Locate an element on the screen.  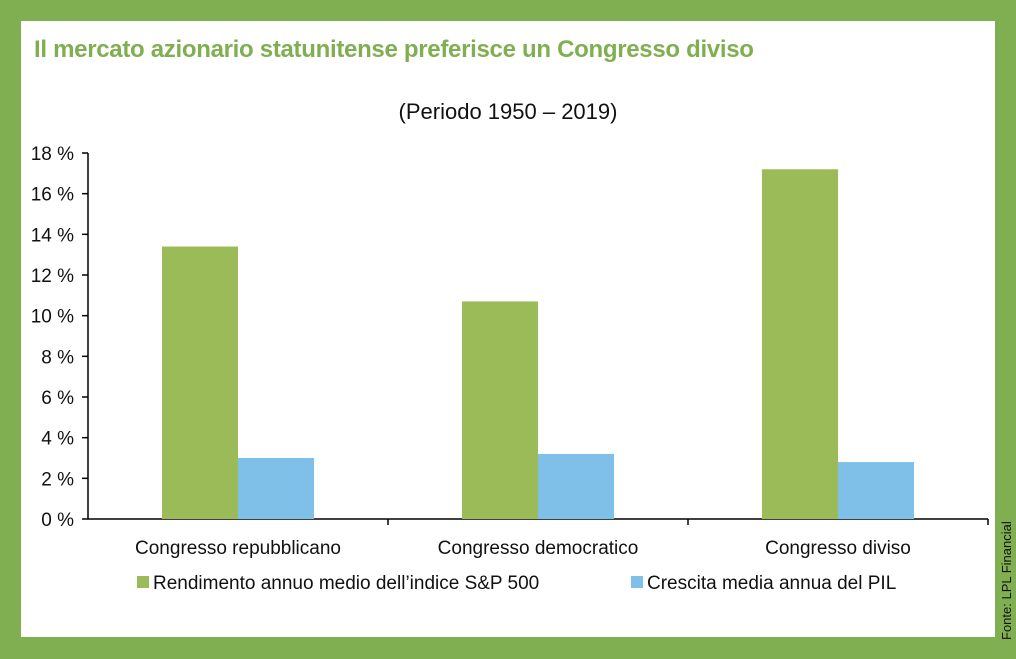
chart-subtitle: (Periodo 1950 – 2019) is located at coordinates (508, 111).